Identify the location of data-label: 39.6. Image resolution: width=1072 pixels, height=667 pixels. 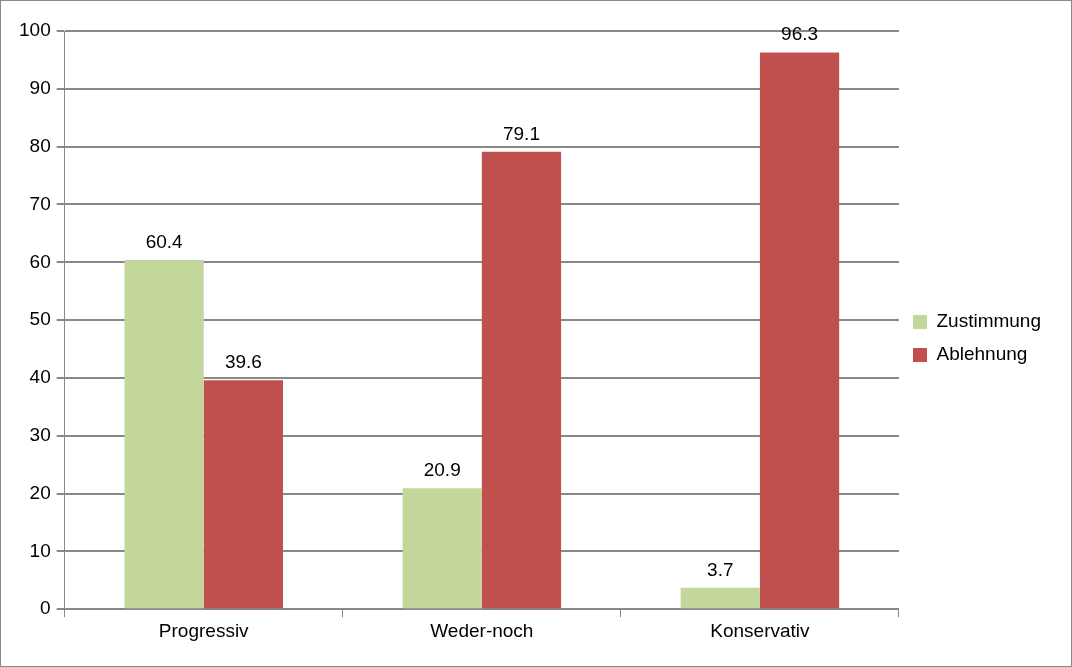
(243, 361).